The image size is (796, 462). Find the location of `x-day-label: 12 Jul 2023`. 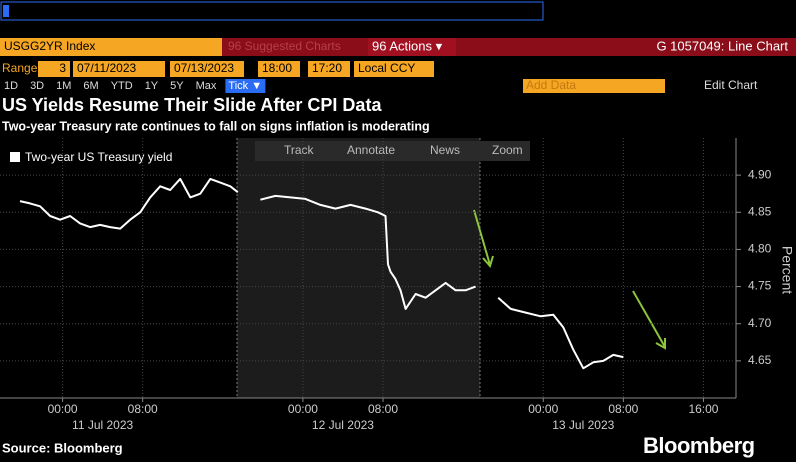

x-day-label: 12 Jul 2023 is located at coordinates (343, 425).